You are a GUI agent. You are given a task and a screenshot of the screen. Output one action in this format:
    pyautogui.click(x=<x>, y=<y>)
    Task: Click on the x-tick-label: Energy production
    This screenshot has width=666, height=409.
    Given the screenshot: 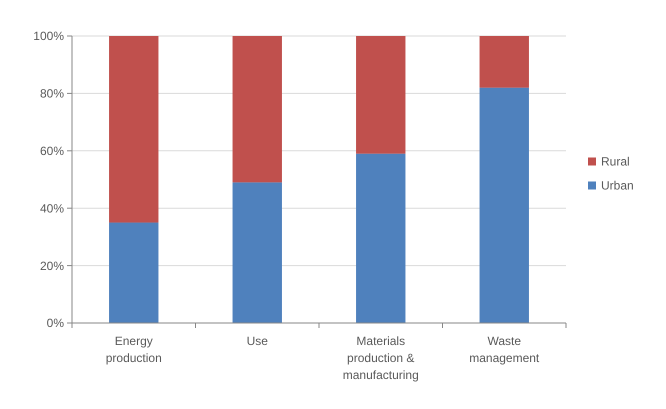 What is the action you would take?
    pyautogui.click(x=134, y=349)
    